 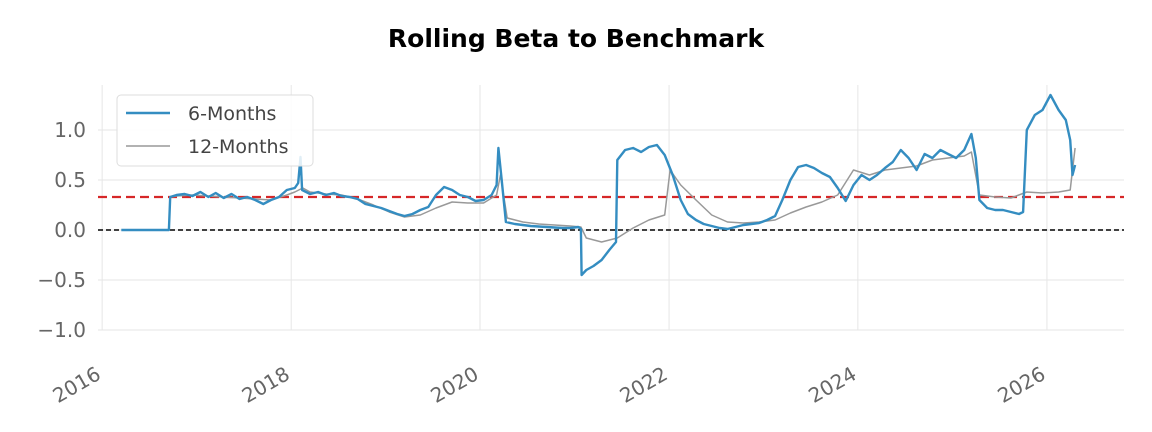 What do you see at coordinates (611, 213) in the screenshot?
I see `reference-lines` at bounding box center [611, 213].